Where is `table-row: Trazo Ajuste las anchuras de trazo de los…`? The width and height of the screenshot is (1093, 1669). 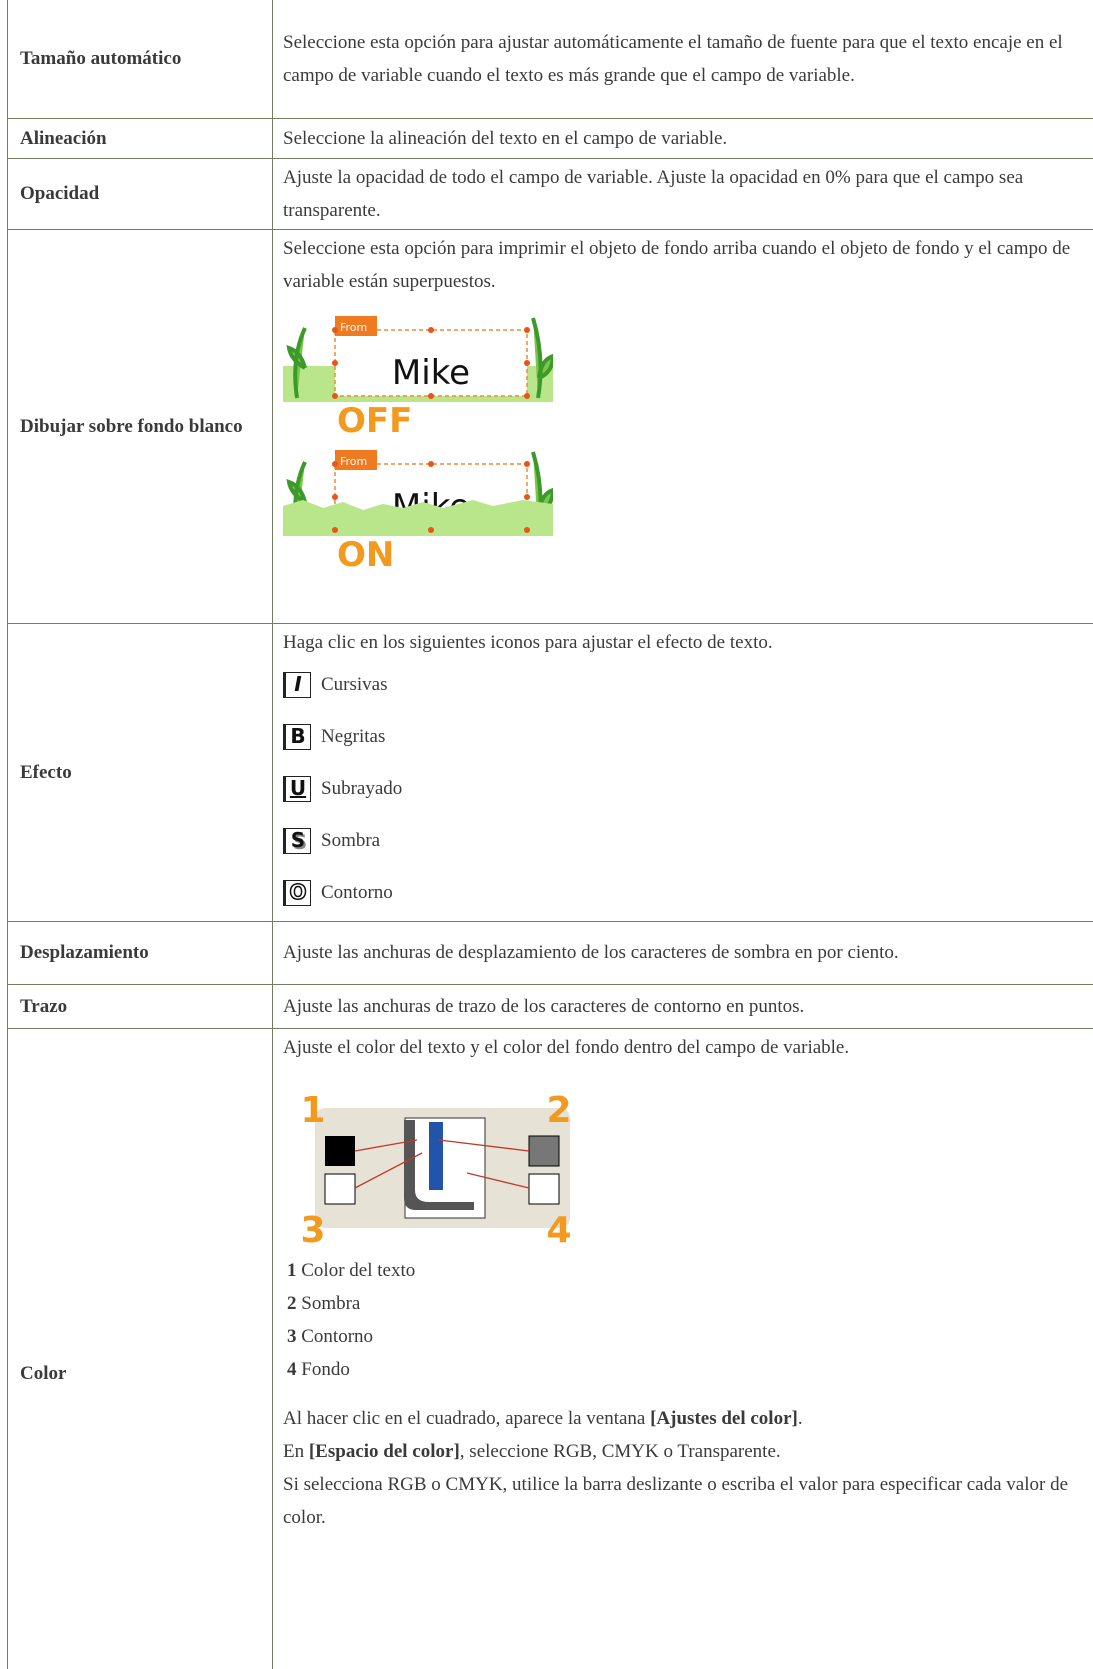 table-row: Trazo Ajuste las anchuras de trazo de los… is located at coordinates (550, 1006).